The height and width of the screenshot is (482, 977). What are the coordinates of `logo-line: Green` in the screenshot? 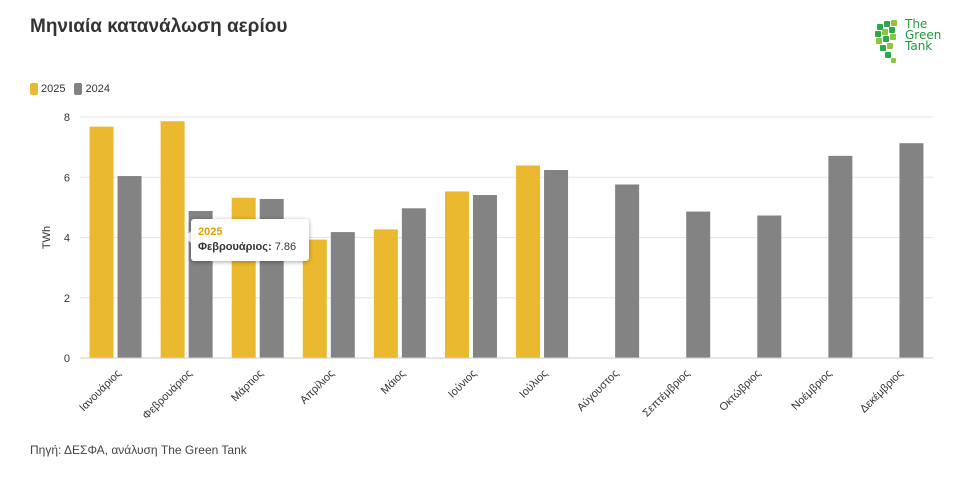 It's located at (923, 35).